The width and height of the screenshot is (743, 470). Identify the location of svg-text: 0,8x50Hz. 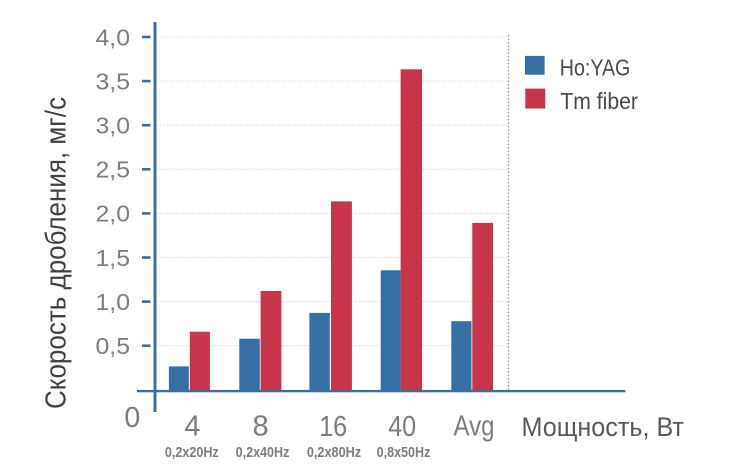
(404, 453).